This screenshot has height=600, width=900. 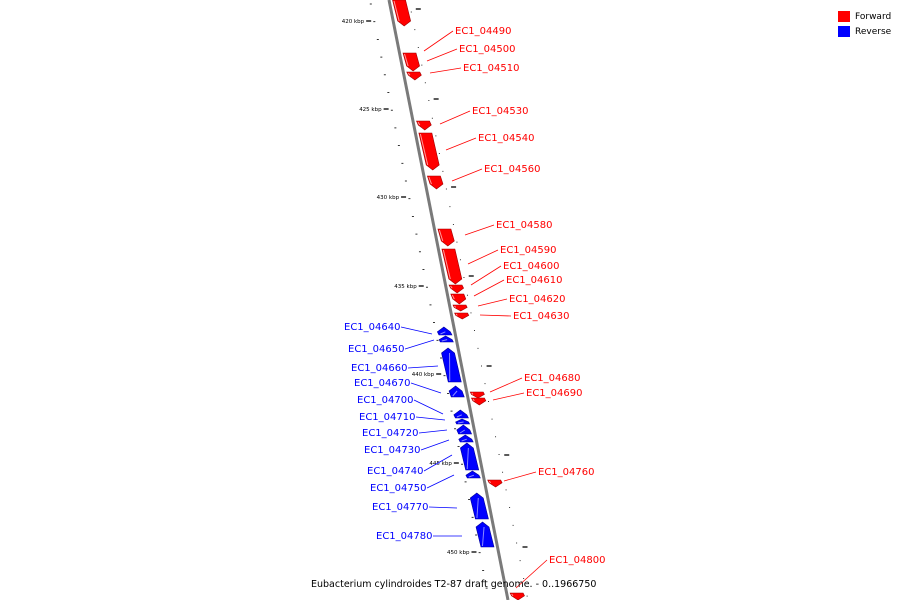 What do you see at coordinates (353, 22) in the screenshot?
I see `tick-label: 420 kbp` at bounding box center [353, 22].